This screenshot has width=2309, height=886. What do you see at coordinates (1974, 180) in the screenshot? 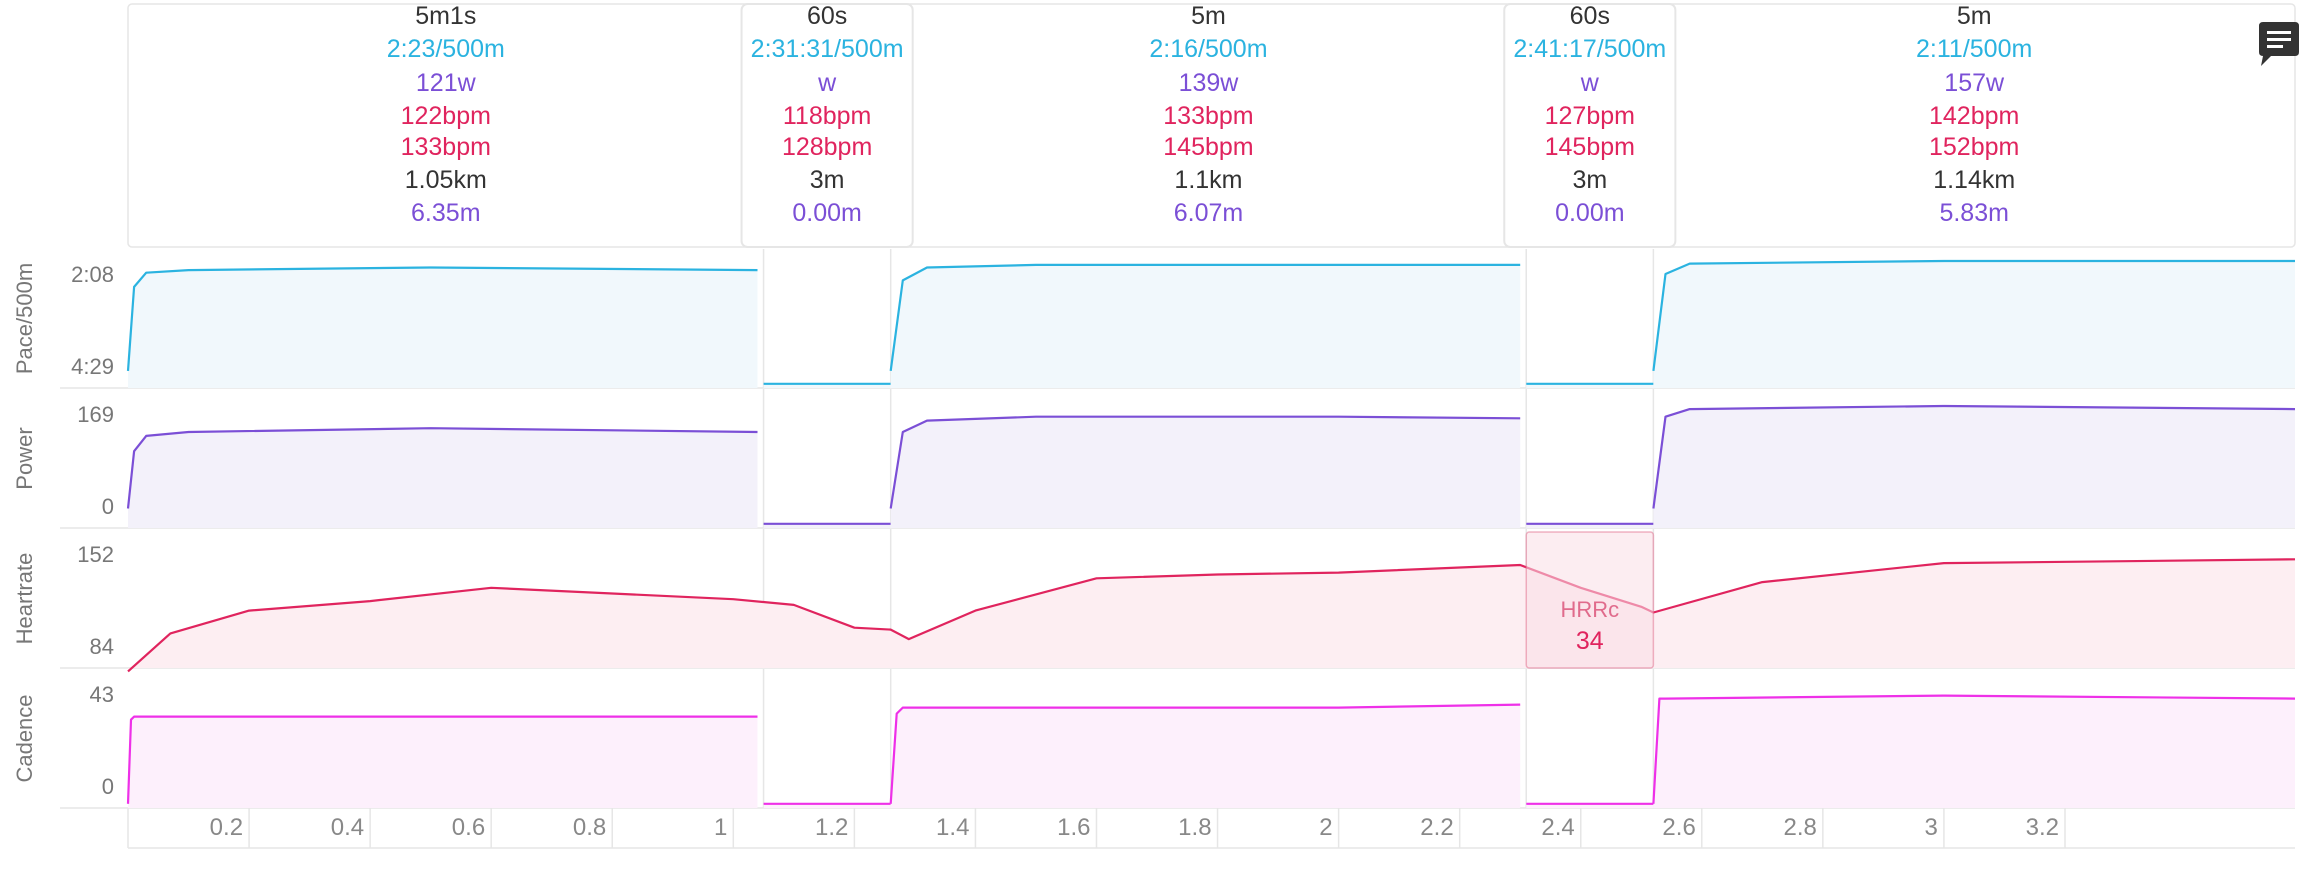
I see `interval-distance: 1.14km` at bounding box center [1974, 180].